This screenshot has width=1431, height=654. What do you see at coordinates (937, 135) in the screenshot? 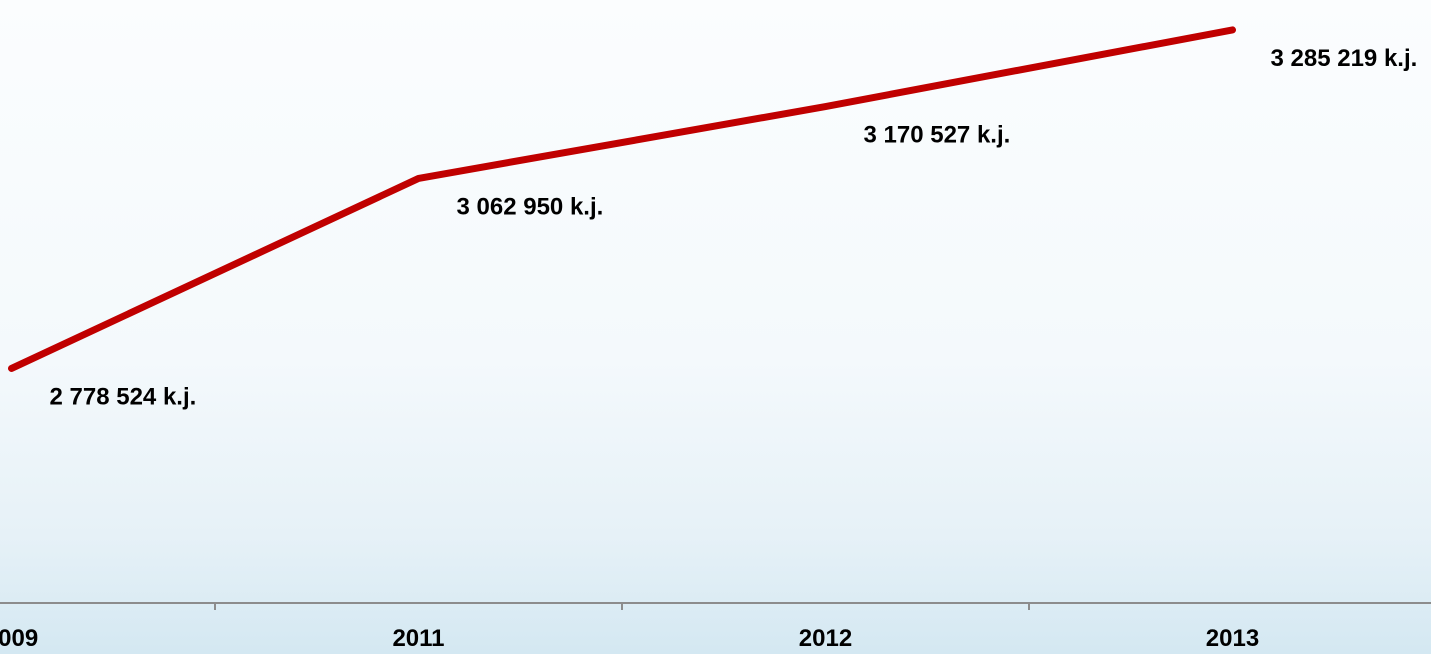
I see `data-label: 3 170 527 k.j.` at bounding box center [937, 135].